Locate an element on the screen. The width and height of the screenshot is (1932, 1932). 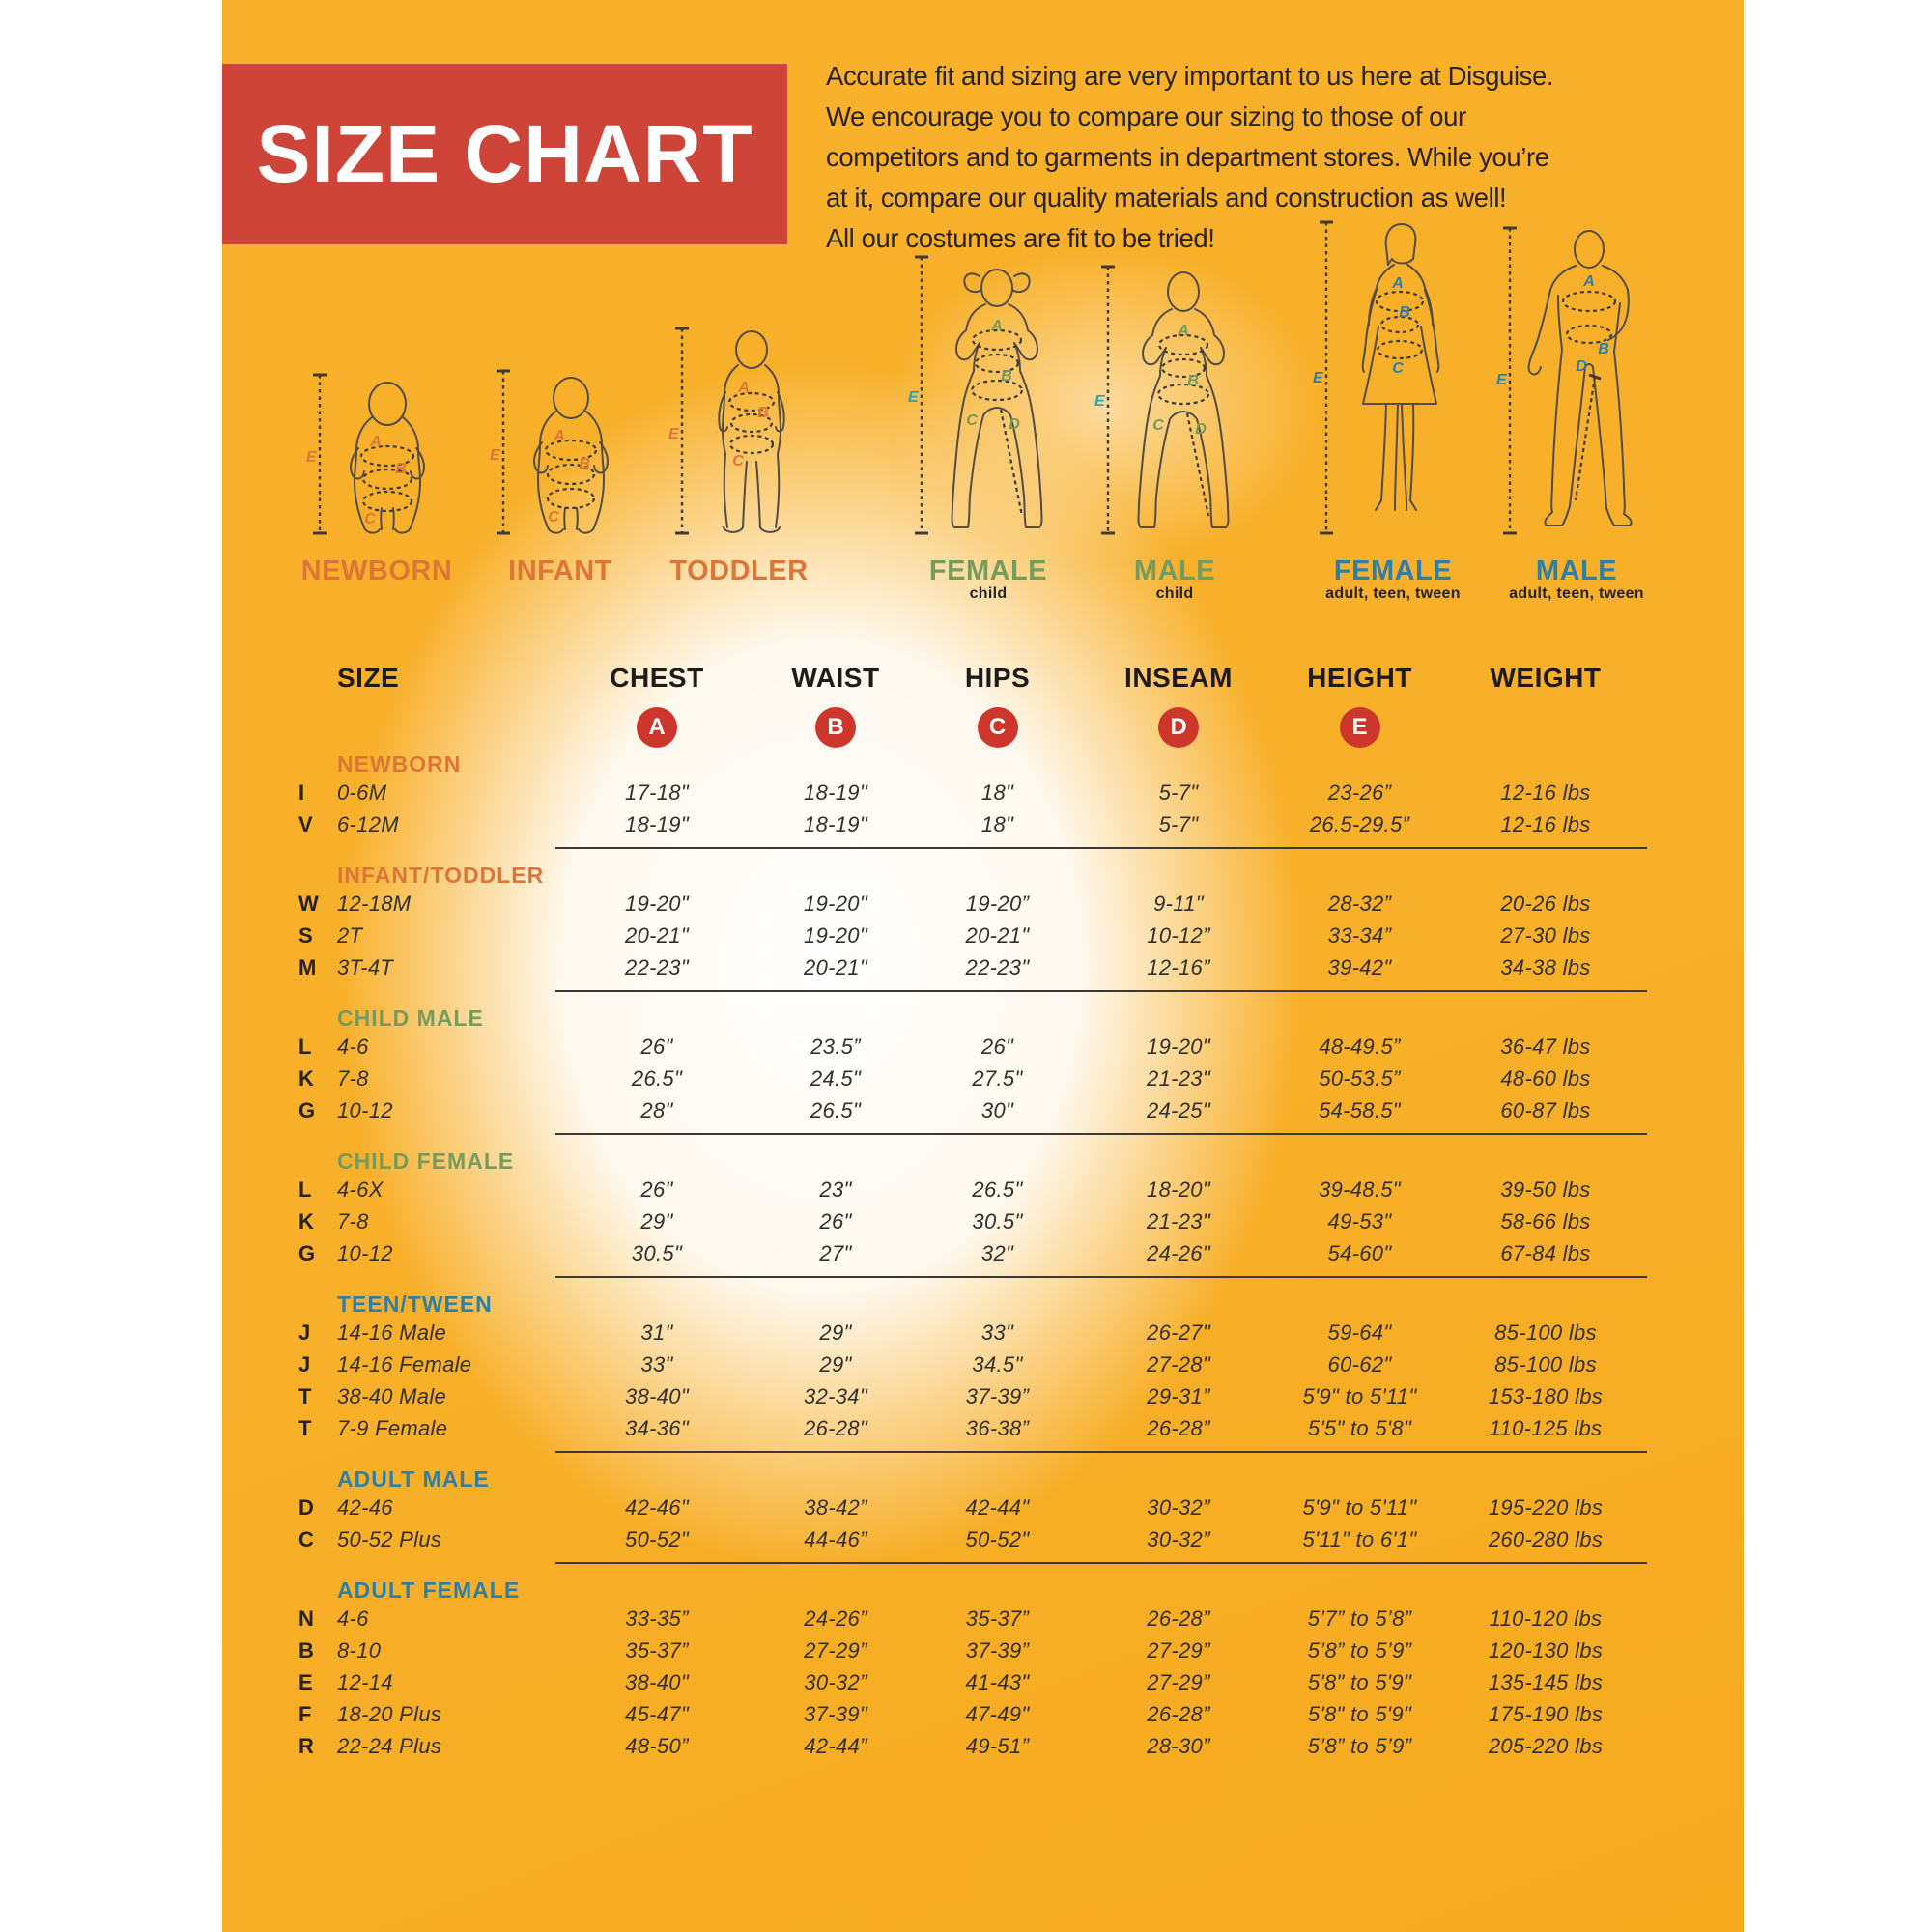
row-value: 12-16” is located at coordinates (1178, 967).